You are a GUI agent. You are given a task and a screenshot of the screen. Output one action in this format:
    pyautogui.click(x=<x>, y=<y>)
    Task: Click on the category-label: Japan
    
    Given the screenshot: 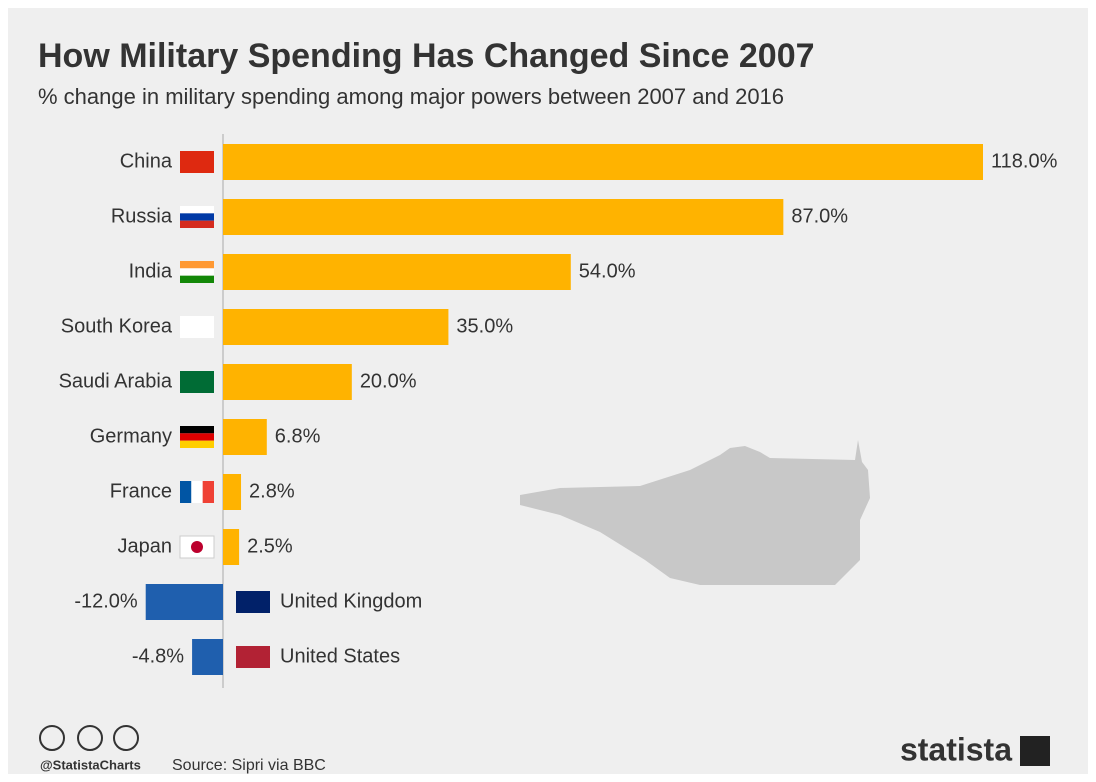 What is the action you would take?
    pyautogui.click(x=145, y=546)
    